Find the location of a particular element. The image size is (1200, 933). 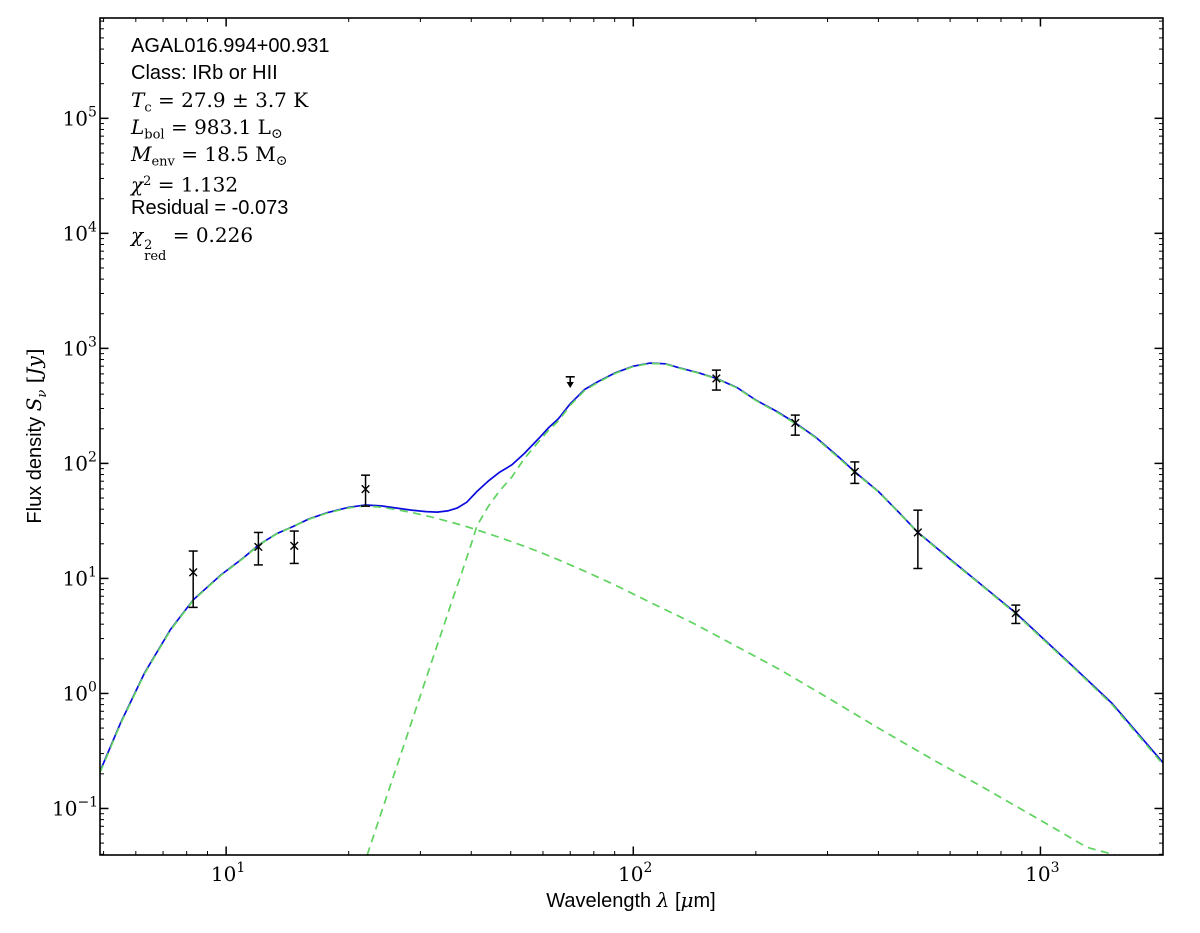

y-tick-label: 10⁴ is located at coordinates (80, 232).